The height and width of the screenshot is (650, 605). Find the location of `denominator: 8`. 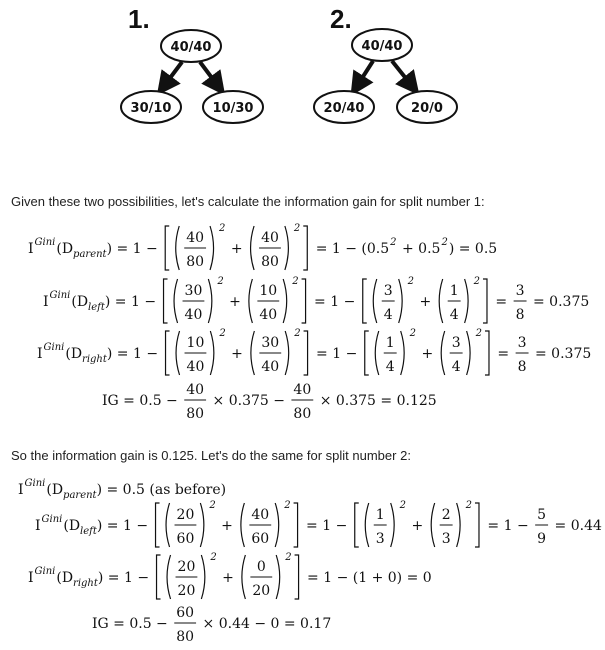

denominator: 8 is located at coordinates (522, 367).